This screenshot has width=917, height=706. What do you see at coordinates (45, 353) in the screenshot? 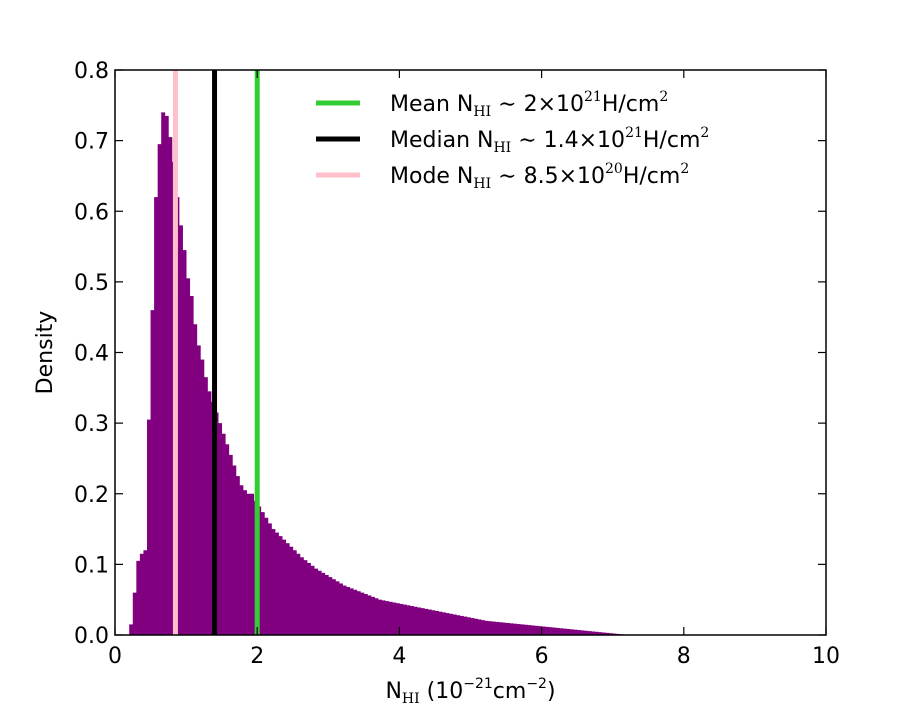
I see `y-axis-label: Density` at bounding box center [45, 353].